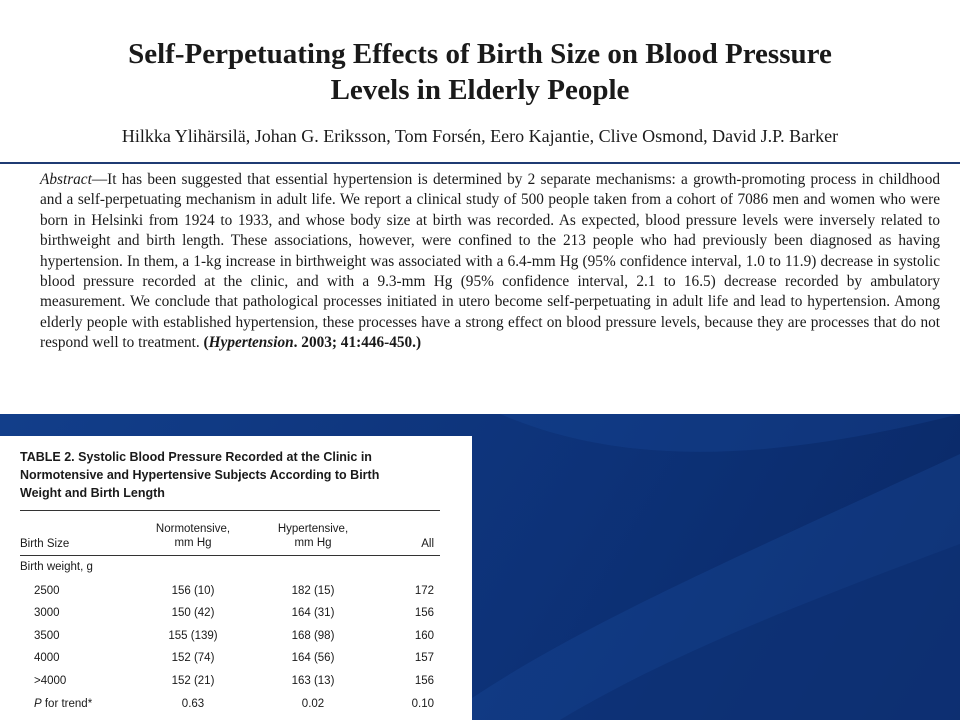  I want to click on row-normotensive: 150 (42), so click(193, 613).